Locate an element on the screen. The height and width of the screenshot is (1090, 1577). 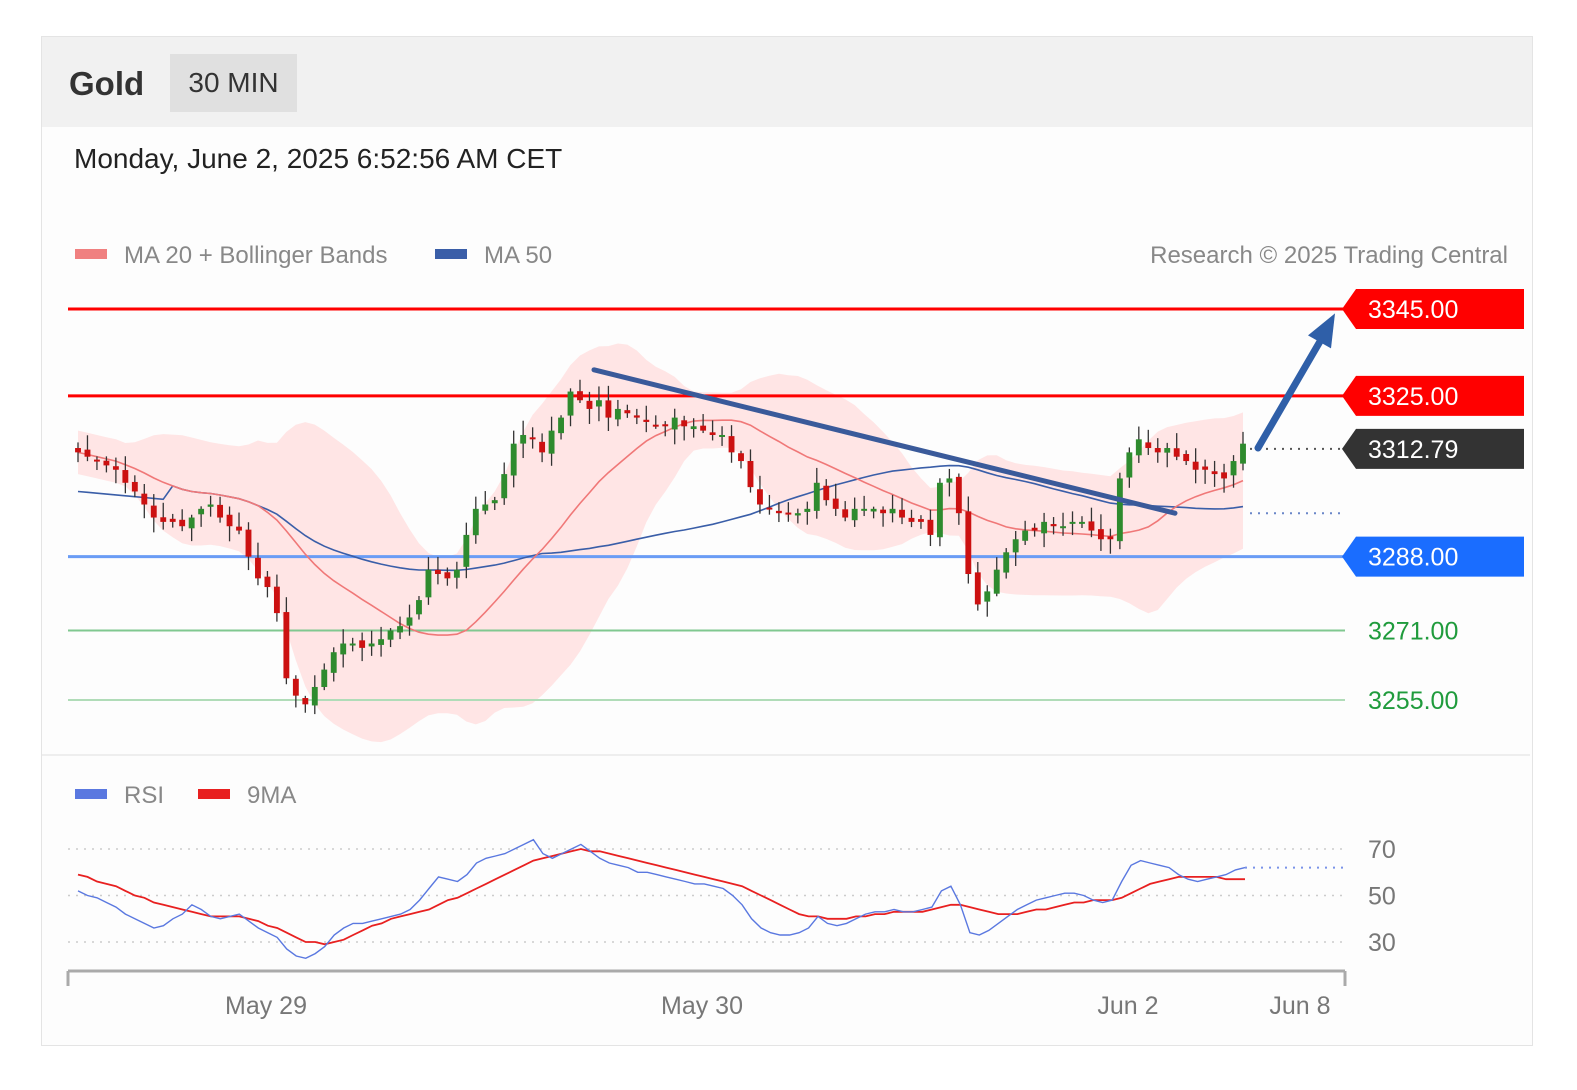
price-tag-label-1: 3325.00 is located at coordinates (1413, 397).